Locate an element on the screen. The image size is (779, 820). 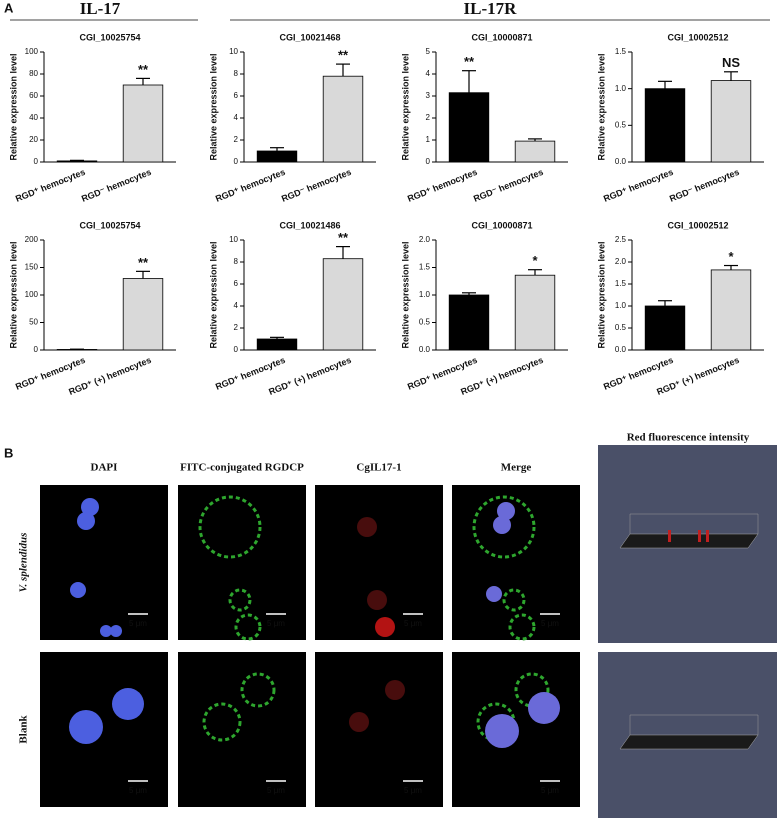
panel-label: A is located at coordinates (9, 7).